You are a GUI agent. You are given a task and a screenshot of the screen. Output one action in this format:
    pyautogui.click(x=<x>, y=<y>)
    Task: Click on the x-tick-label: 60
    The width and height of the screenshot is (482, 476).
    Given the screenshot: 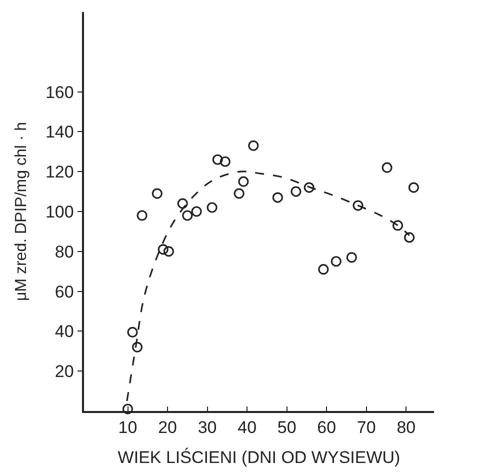 What is the action you would take?
    pyautogui.click(x=326, y=428)
    